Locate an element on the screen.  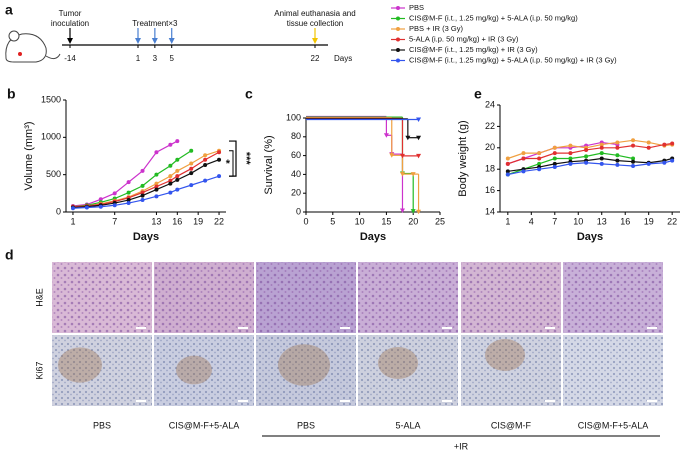
y-tick-label: 22 is located at coordinates (490, 126).